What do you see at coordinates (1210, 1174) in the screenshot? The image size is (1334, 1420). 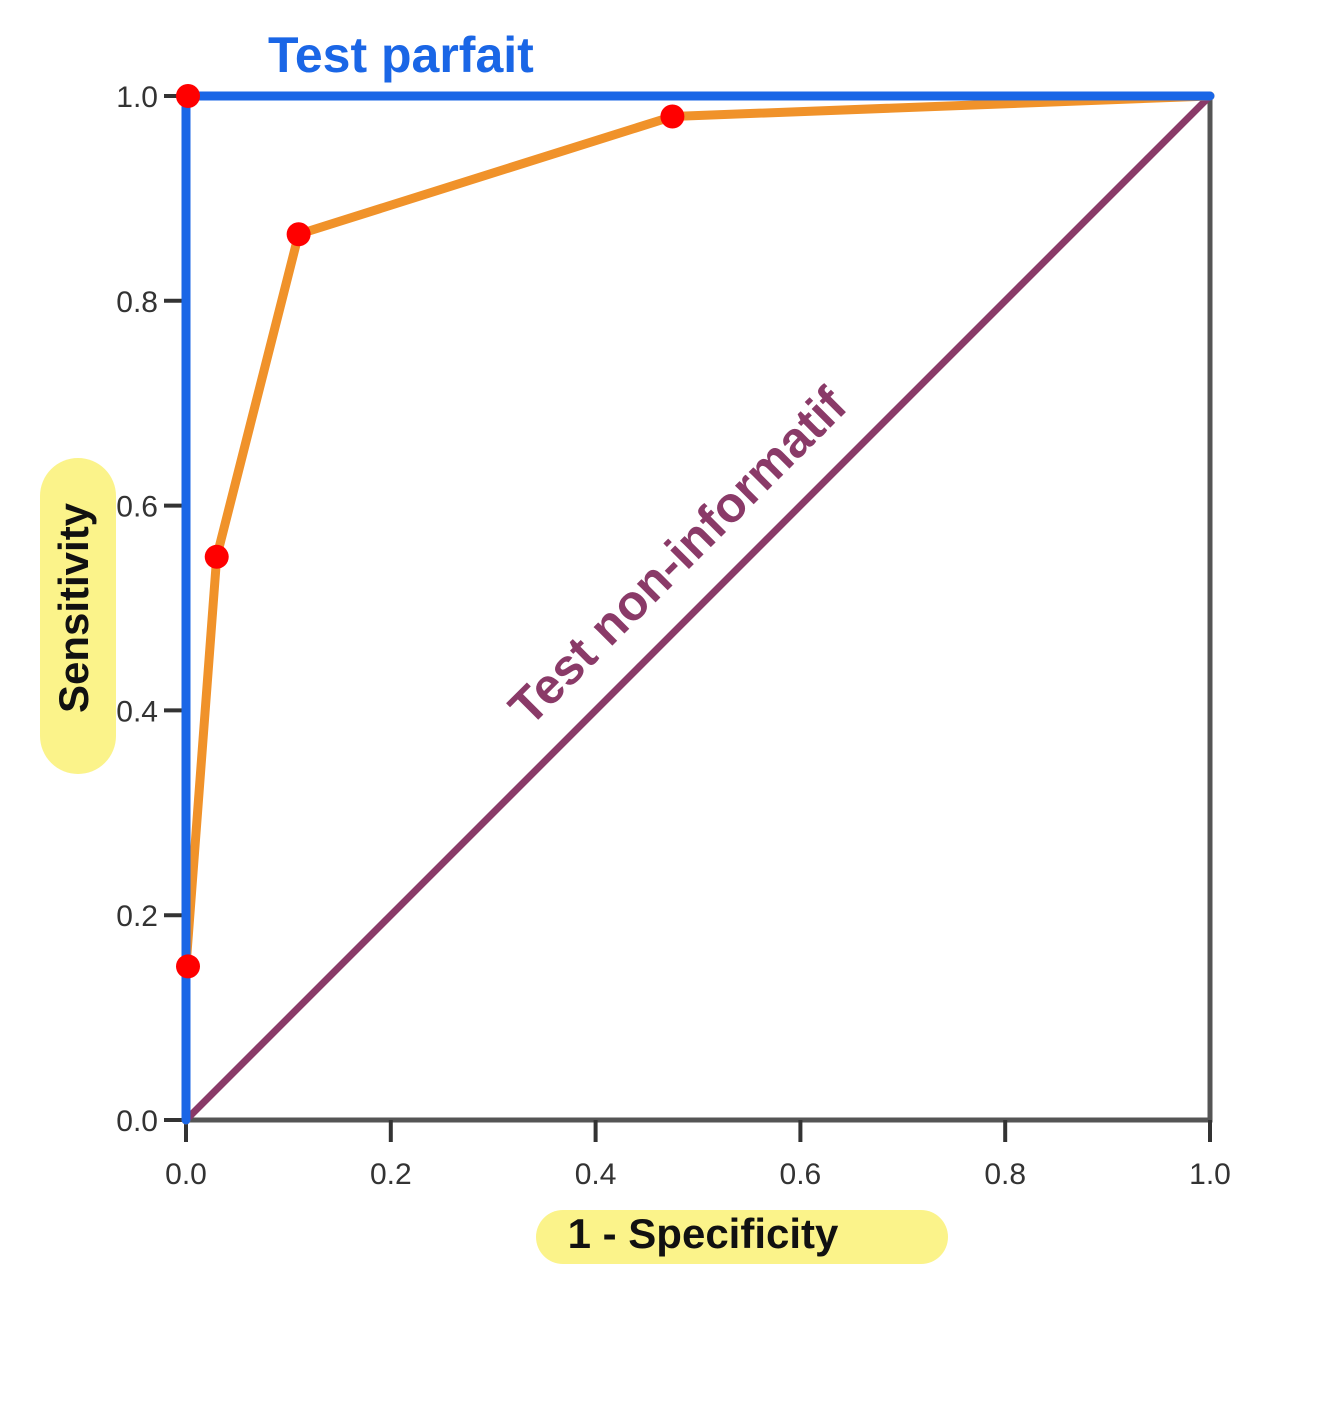 I see `x-tick-label: 1.0` at bounding box center [1210, 1174].